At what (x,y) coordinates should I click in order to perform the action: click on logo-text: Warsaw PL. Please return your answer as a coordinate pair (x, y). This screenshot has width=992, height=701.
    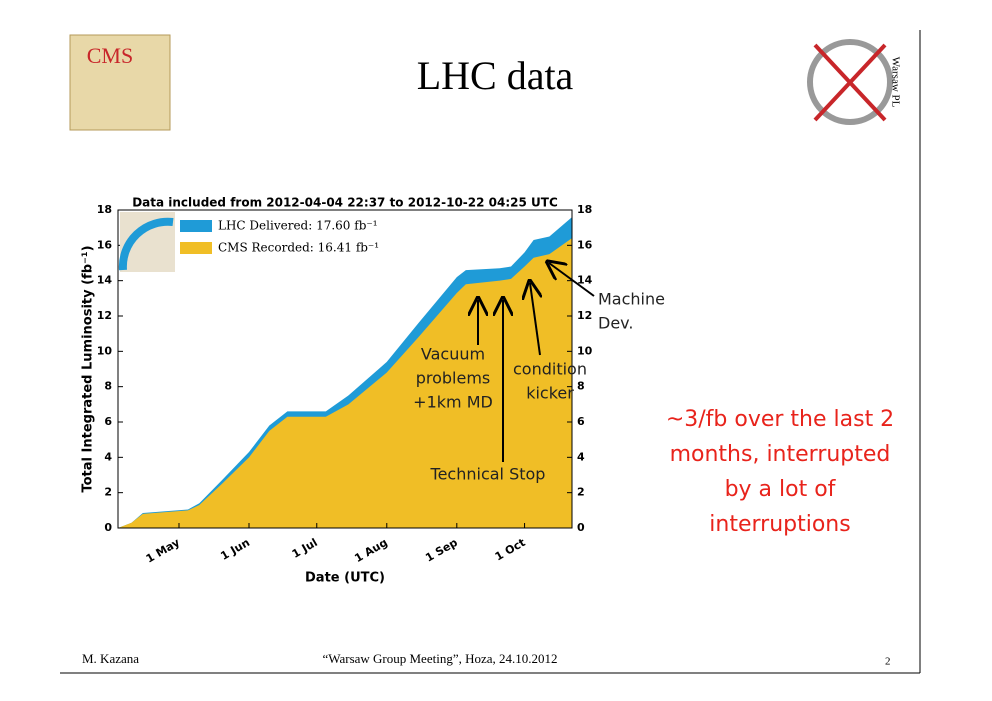
    Looking at the image, I should click on (895, 82).